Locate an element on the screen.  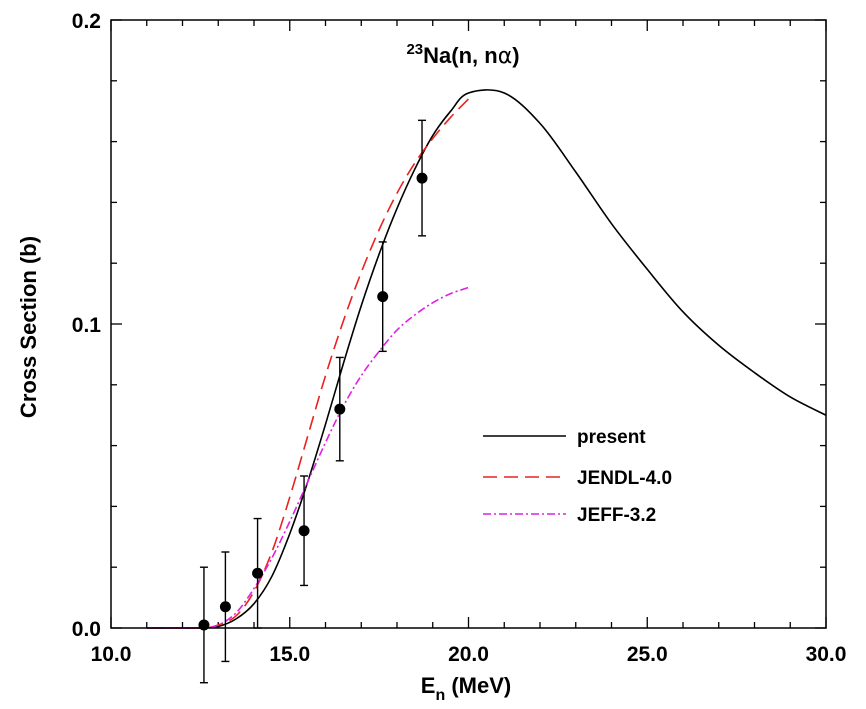
legend-label-jeff: JEFF-3.2 is located at coordinates (616, 515).